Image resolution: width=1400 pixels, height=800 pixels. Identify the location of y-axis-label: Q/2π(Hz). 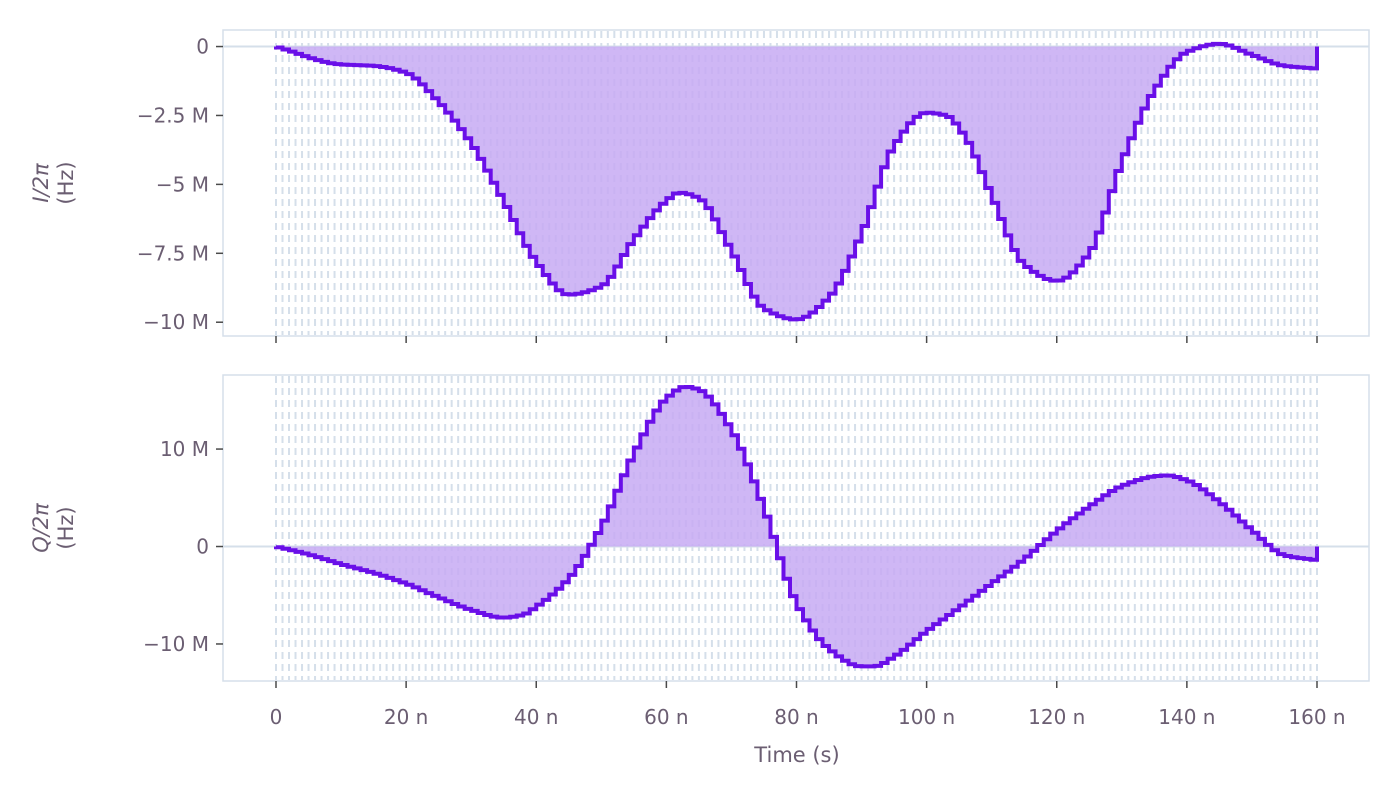
(53, 528).